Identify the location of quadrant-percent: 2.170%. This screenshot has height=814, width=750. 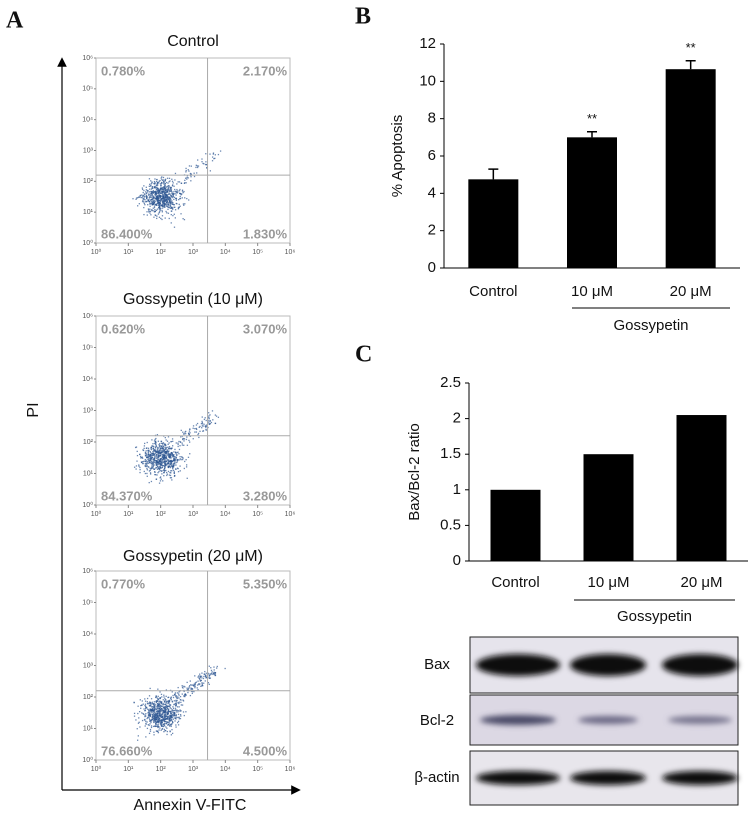
(265, 70).